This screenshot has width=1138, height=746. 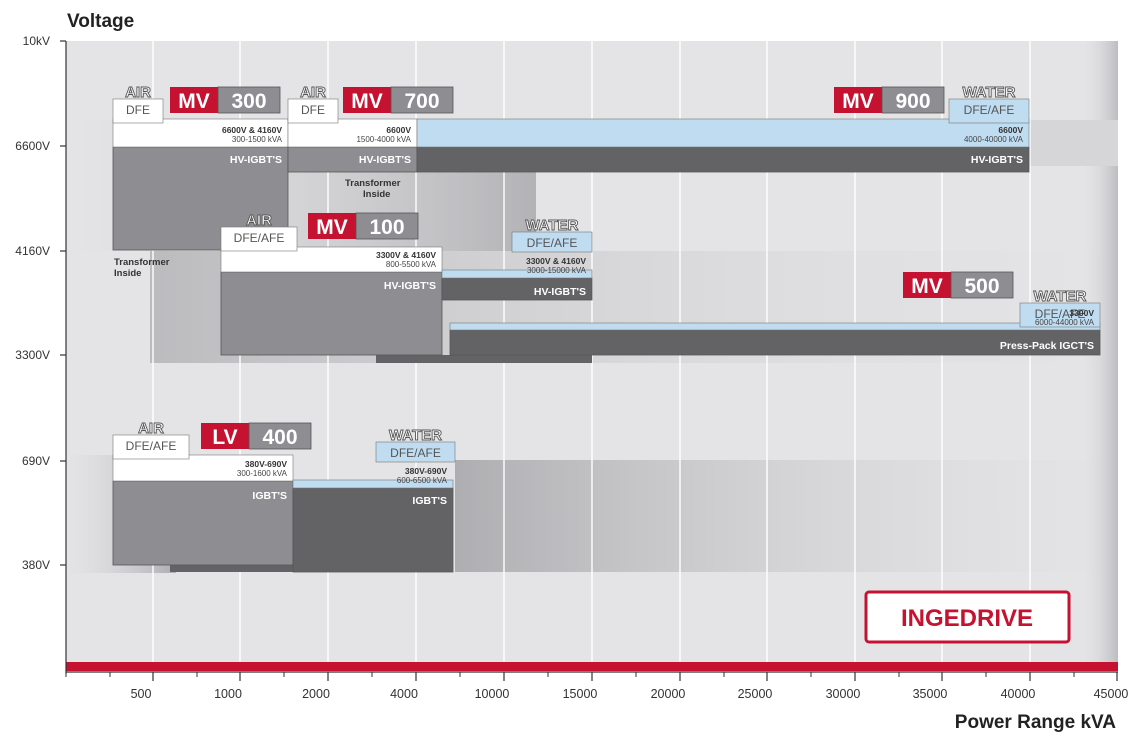 I want to click on brand-name: INGEDRIVE, so click(x=967, y=618).